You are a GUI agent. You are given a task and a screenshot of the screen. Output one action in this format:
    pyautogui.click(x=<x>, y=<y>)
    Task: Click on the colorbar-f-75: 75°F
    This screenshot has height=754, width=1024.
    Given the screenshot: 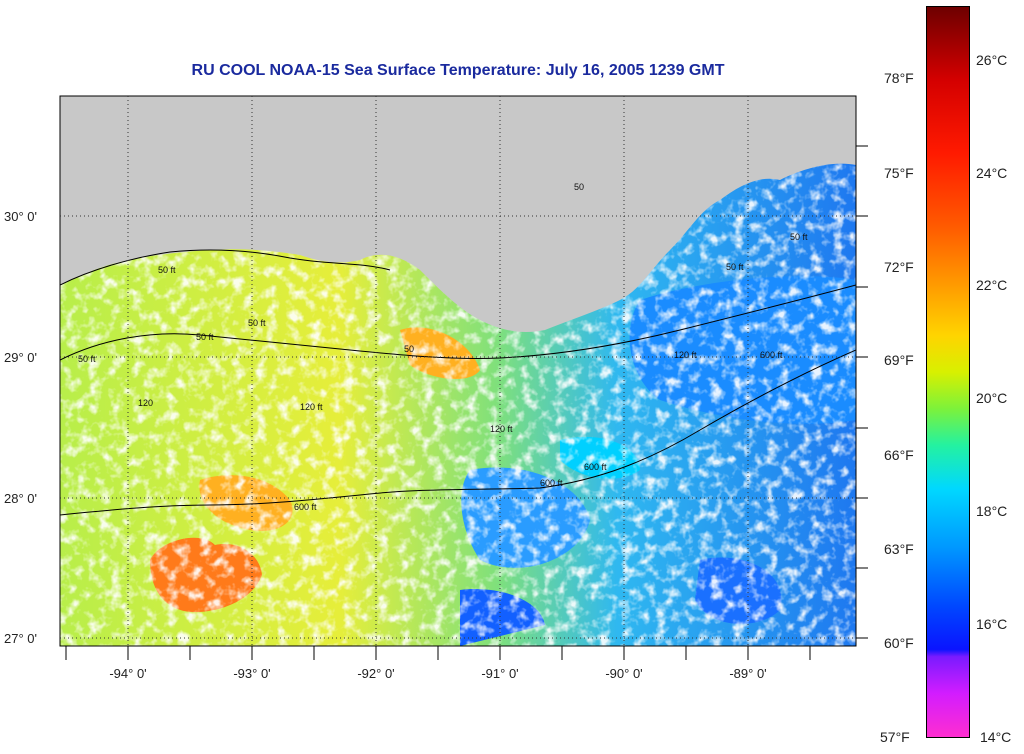 What is the action you would take?
    pyautogui.click(x=899, y=173)
    